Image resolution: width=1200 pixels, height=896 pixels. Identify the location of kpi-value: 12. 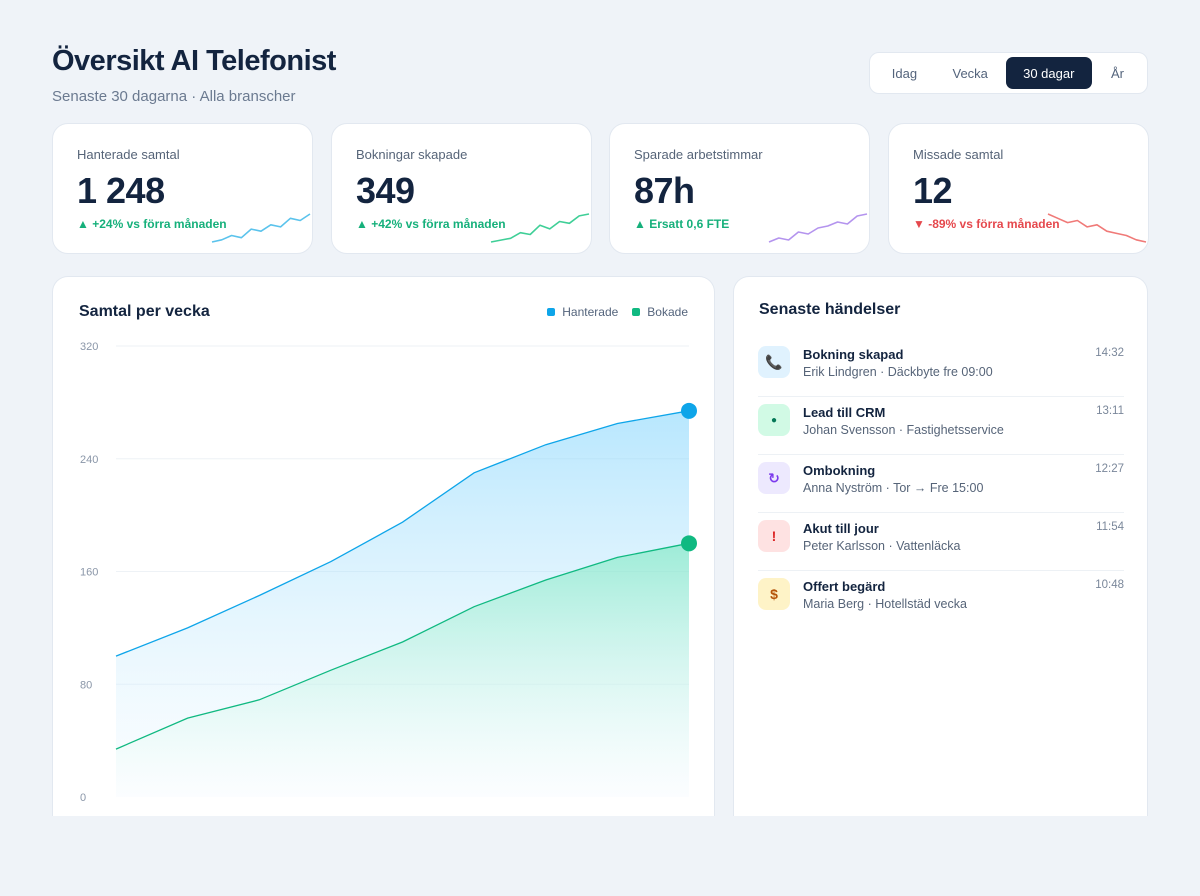
(933, 190).